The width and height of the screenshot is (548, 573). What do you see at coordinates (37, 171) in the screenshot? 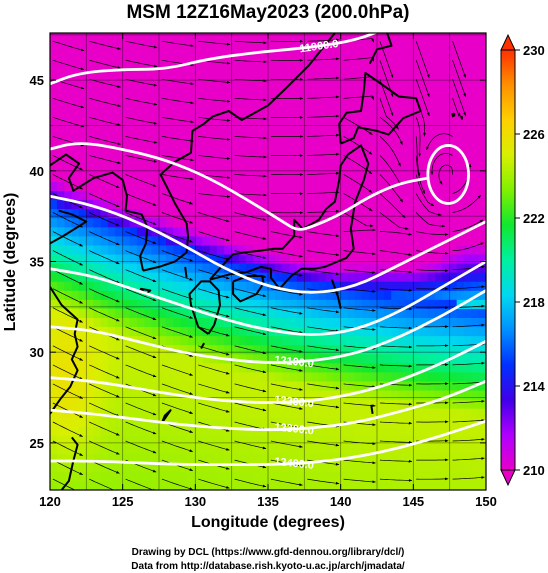
I see `y-tick-label: 40` at bounding box center [37, 171].